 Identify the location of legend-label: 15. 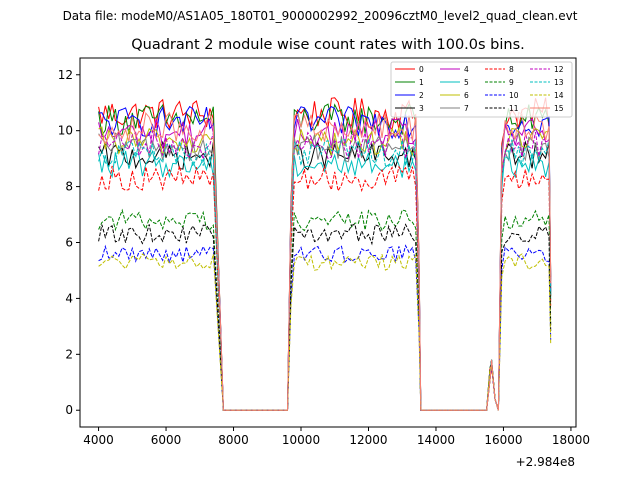
(559, 108).